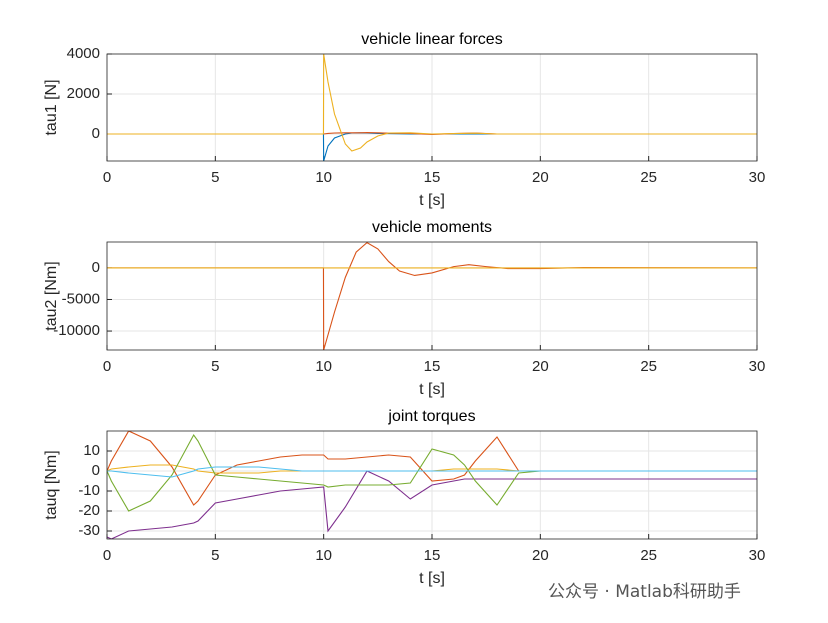  I want to click on y-tick-label: -30, so click(89, 530).